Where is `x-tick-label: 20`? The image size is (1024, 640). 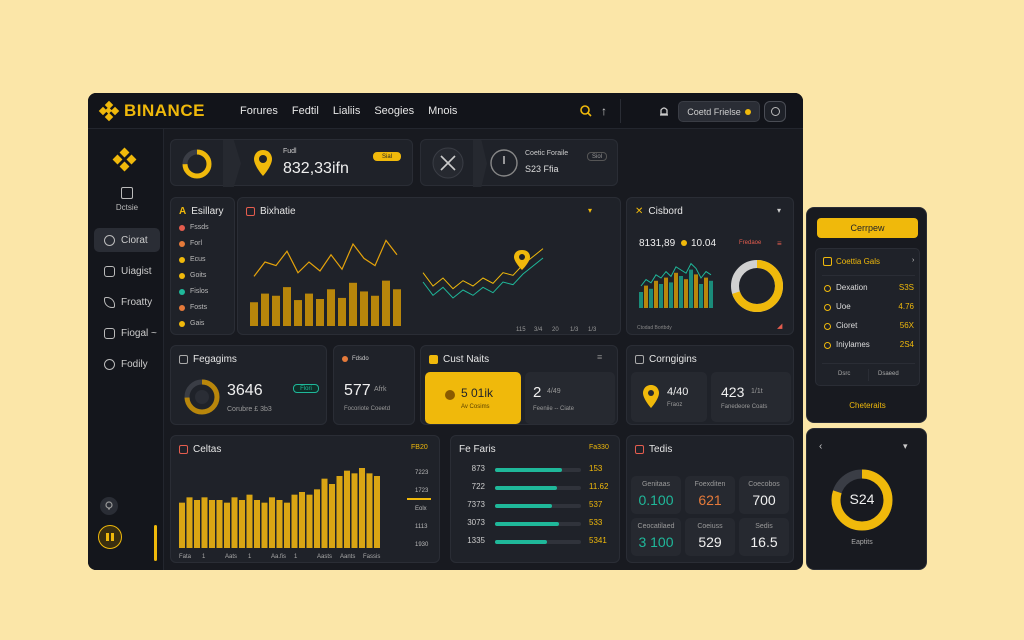
x-tick-label: 20 is located at coordinates (555, 330).